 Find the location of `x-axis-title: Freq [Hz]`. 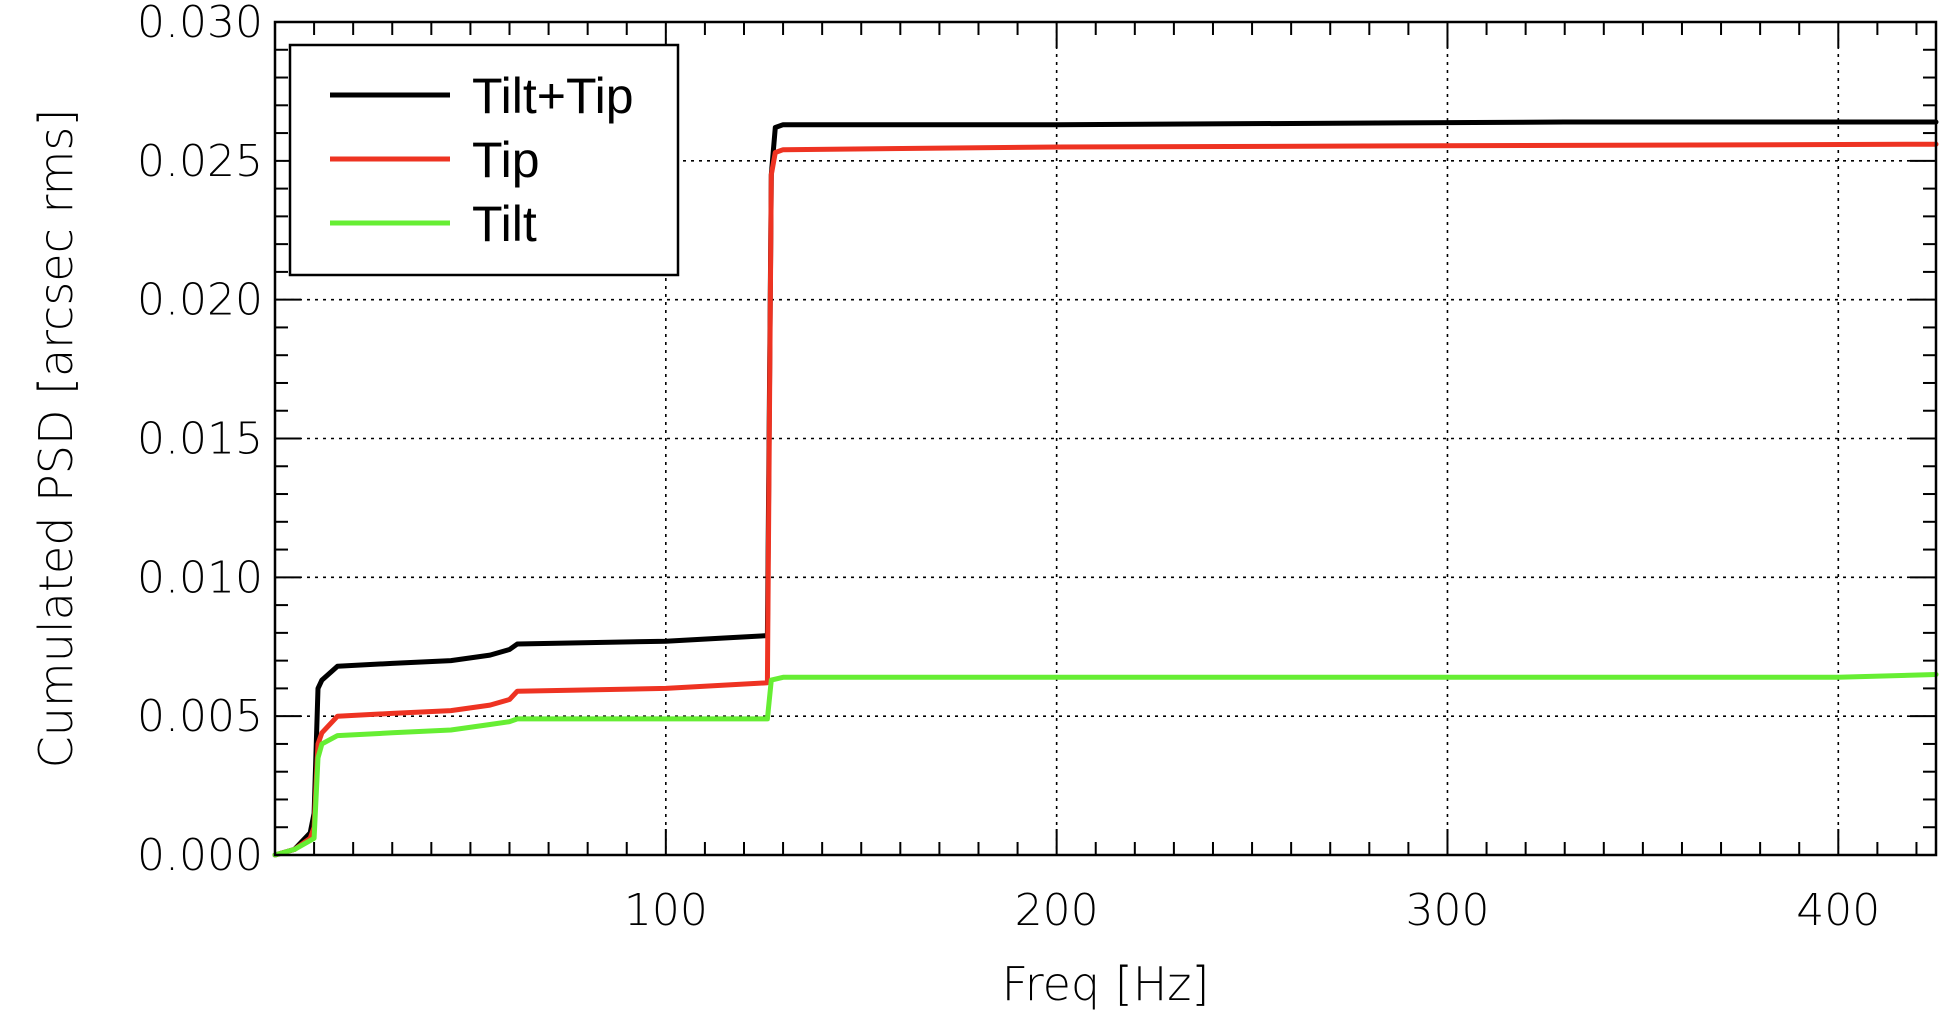

x-axis-title: Freq [Hz] is located at coordinates (1106, 984).